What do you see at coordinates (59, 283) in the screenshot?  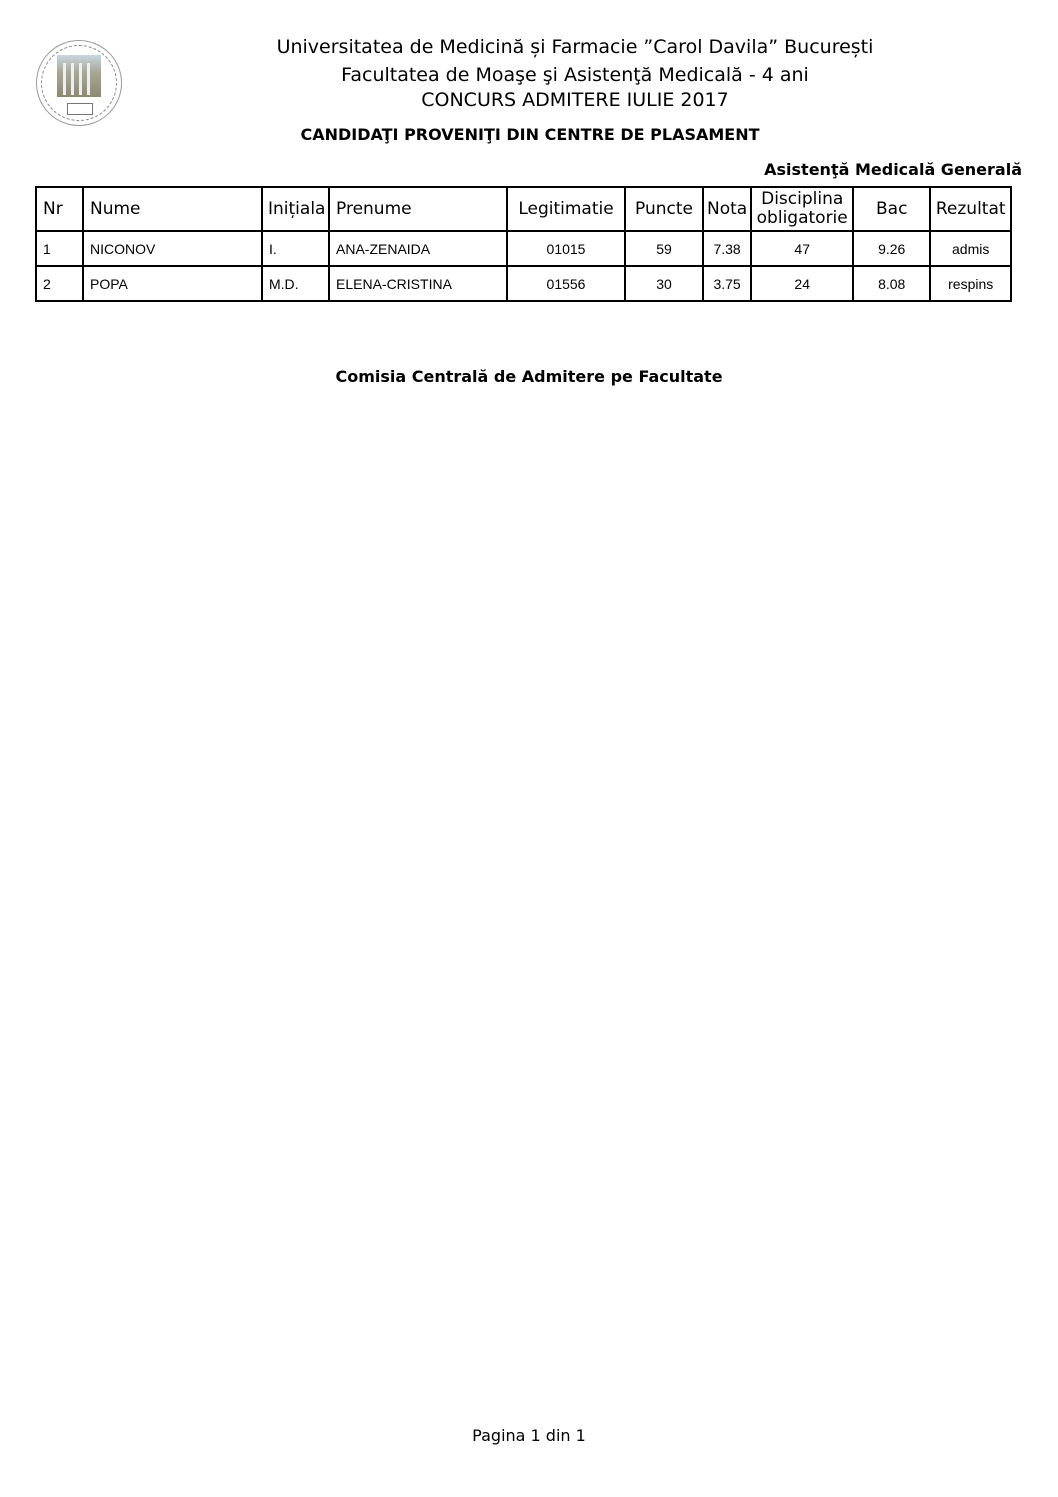 I see `cell-nr: 2` at bounding box center [59, 283].